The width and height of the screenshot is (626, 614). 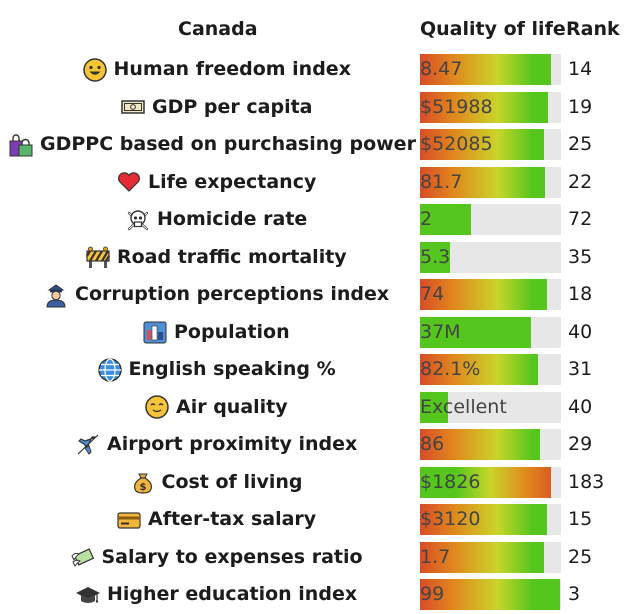 What do you see at coordinates (232, 481) in the screenshot?
I see `metric-label-text: Cost of living` at bounding box center [232, 481].